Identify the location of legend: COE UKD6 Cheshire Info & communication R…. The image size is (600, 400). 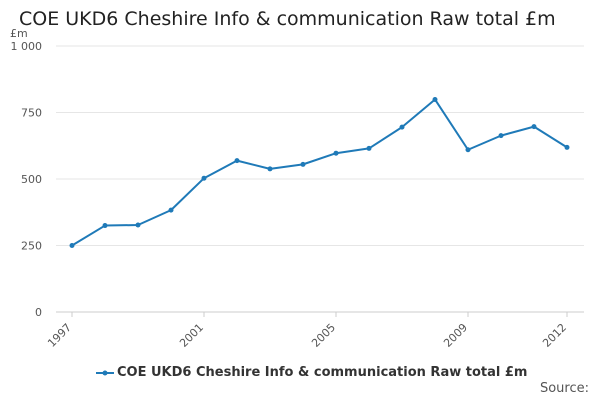
(311, 372).